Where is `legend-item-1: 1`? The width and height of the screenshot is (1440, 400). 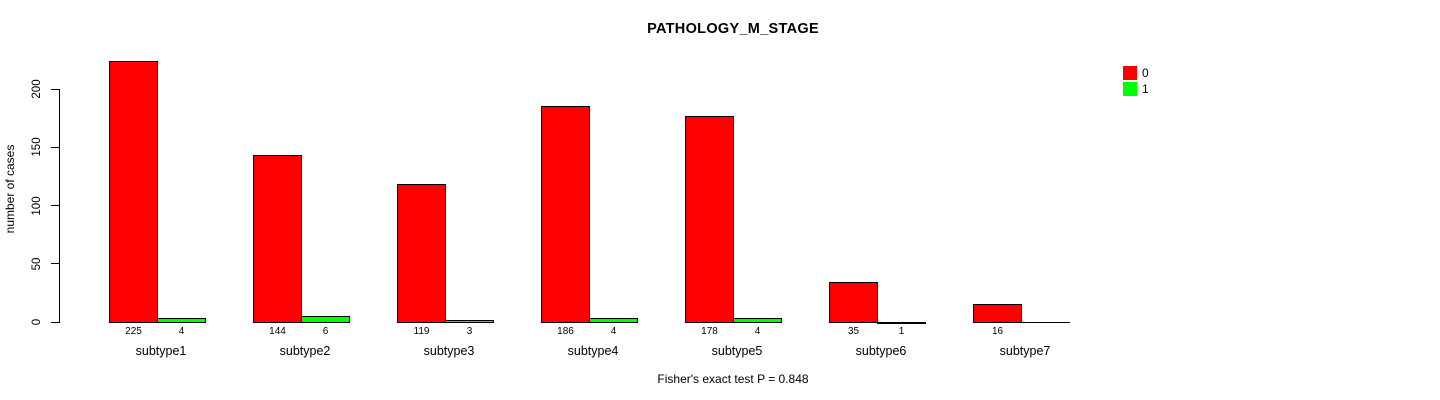
legend-item-1: 1 is located at coordinates (1136, 89).